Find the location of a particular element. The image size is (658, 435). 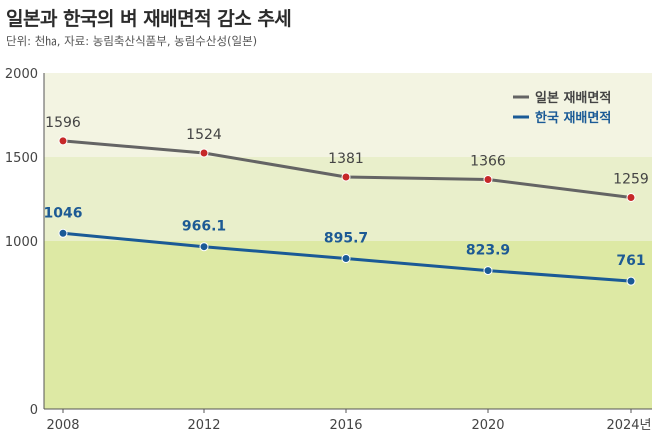

legend-label-korea: 한국 재배면적 is located at coordinates (573, 118).